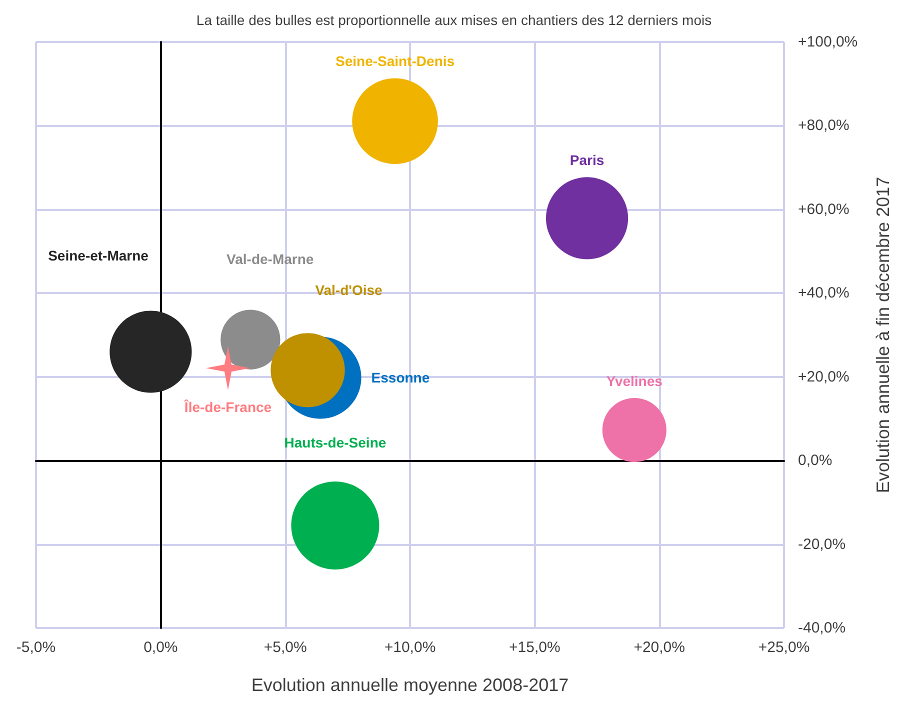 This screenshot has height=713, width=908. I want to click on series-label: Île-de-France, so click(227, 407).